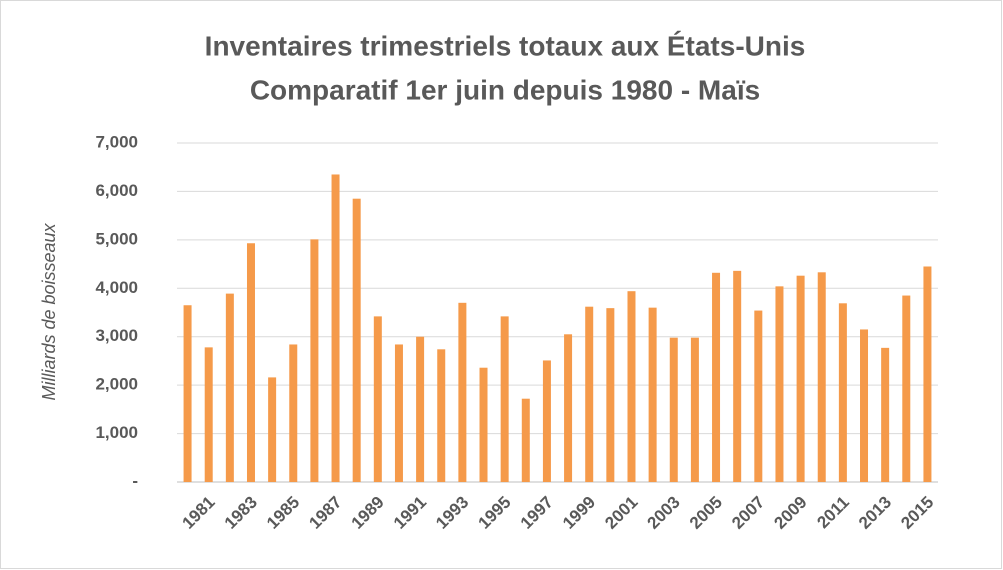  What do you see at coordinates (116, 190) in the screenshot?
I see `y-tick-label: 6,000` at bounding box center [116, 190].